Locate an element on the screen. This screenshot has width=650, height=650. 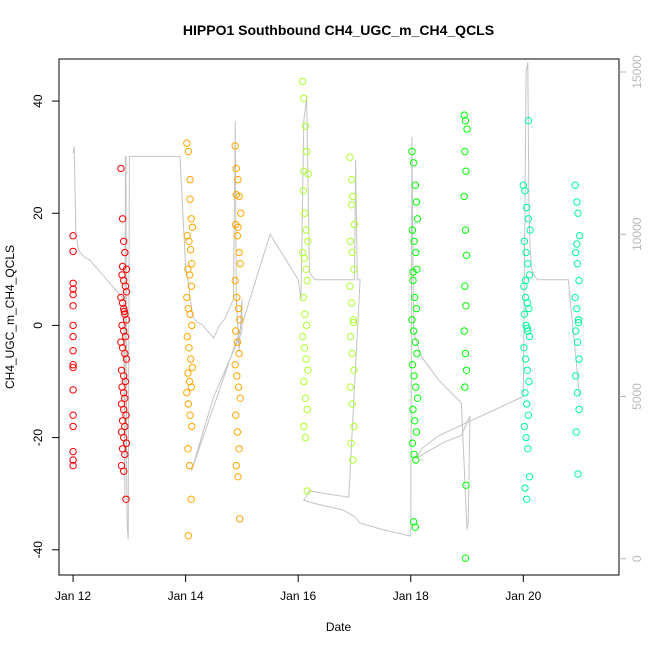
y-tick-label: -20 is located at coordinates (38, 438).